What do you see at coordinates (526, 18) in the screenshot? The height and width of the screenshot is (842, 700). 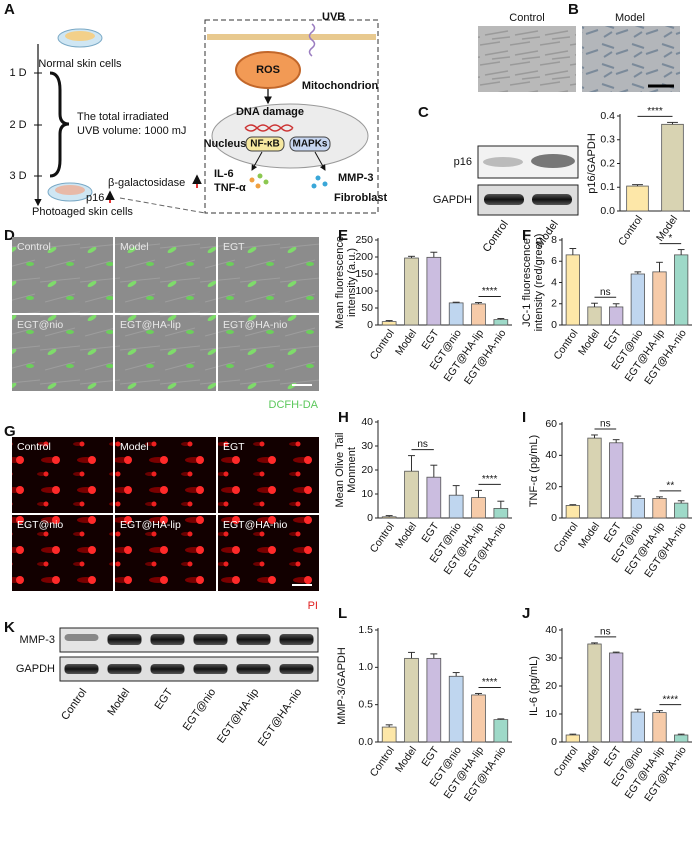 I see `group: Control` at bounding box center [526, 18].